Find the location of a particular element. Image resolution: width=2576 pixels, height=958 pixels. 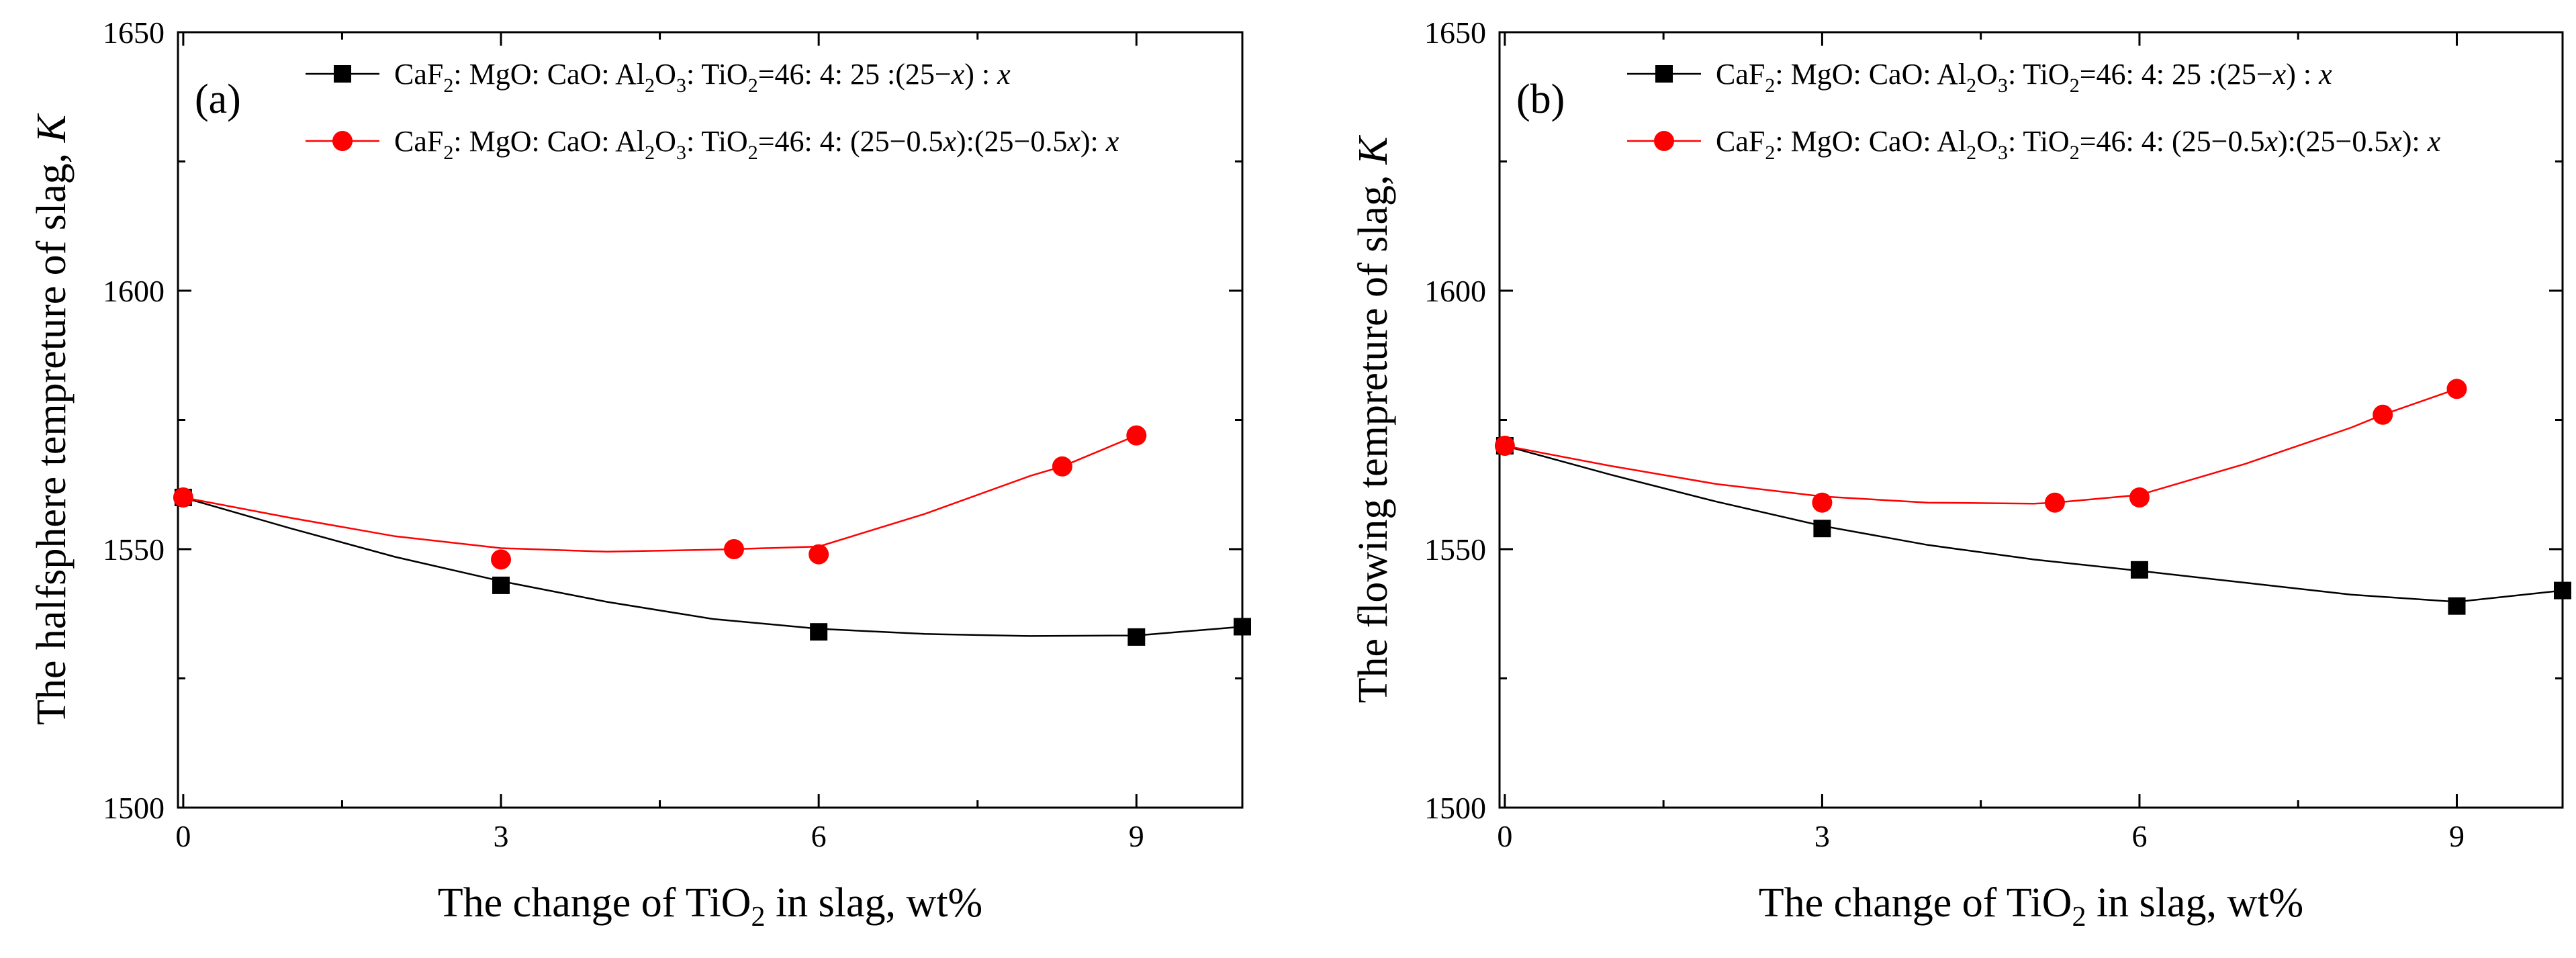

y-axis-title: The halfsphere tempreture of slag, K is located at coordinates (52, 418).